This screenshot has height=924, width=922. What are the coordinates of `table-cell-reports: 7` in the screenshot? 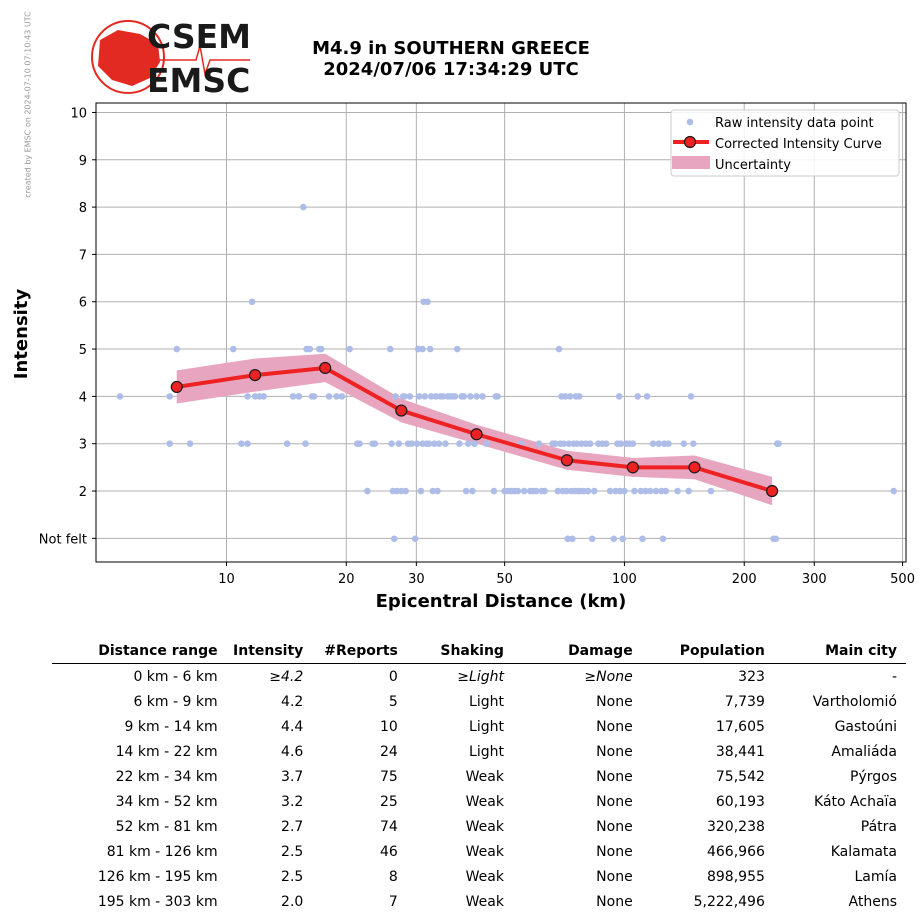 It's located at (393, 901).